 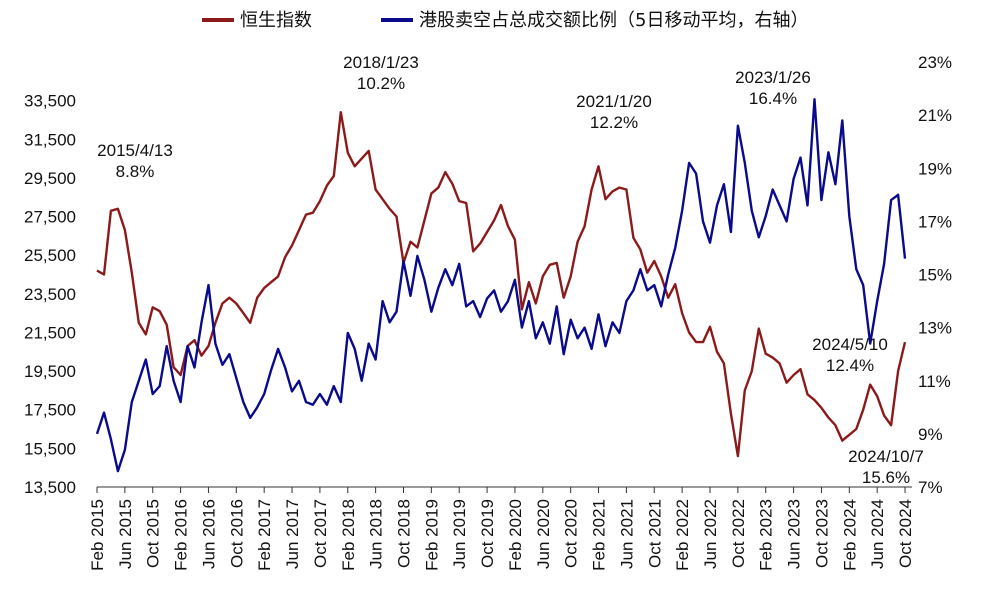 What do you see at coordinates (97, 535) in the screenshot?
I see `x-tick-label: Feb 2015` at bounding box center [97, 535].